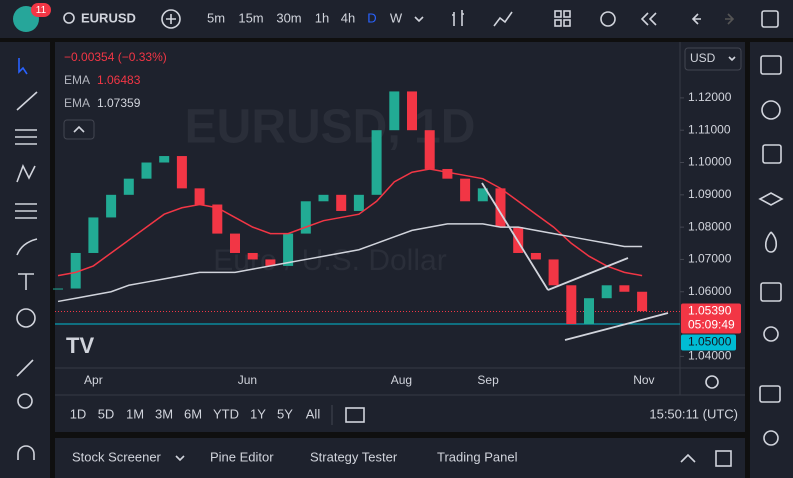 Image resolution: width=793 pixels, height=478 pixels. I want to click on timeframe: 4h, so click(348, 17).